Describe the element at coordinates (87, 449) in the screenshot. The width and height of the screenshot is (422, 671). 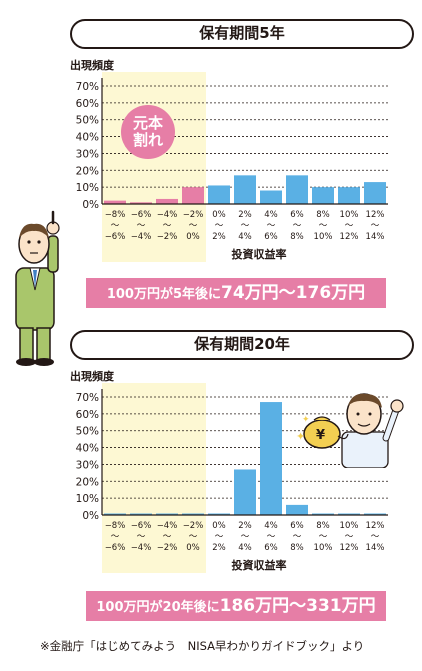
I see `chart2-ytick-label: 40%` at that location.